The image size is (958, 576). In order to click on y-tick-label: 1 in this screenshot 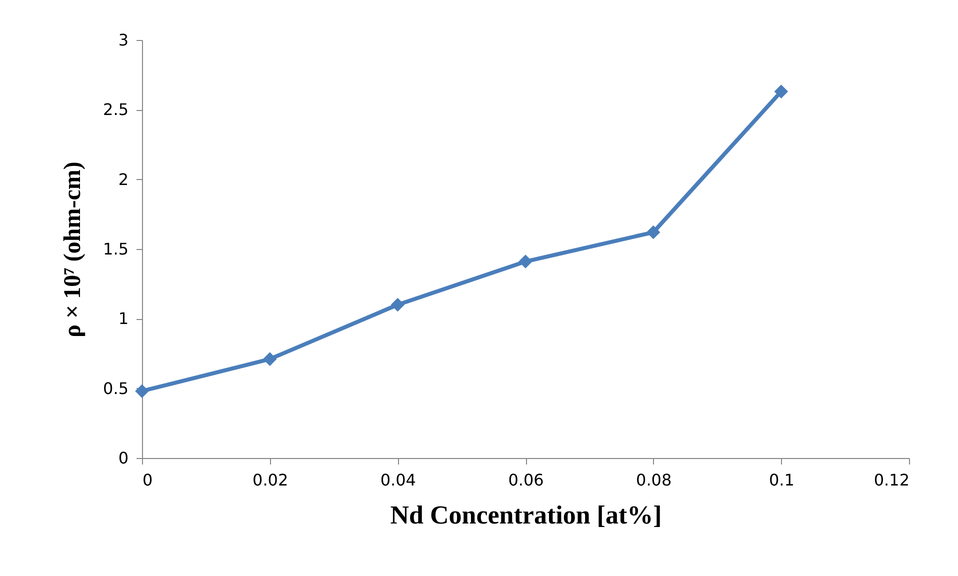, I will do `click(123, 318)`.